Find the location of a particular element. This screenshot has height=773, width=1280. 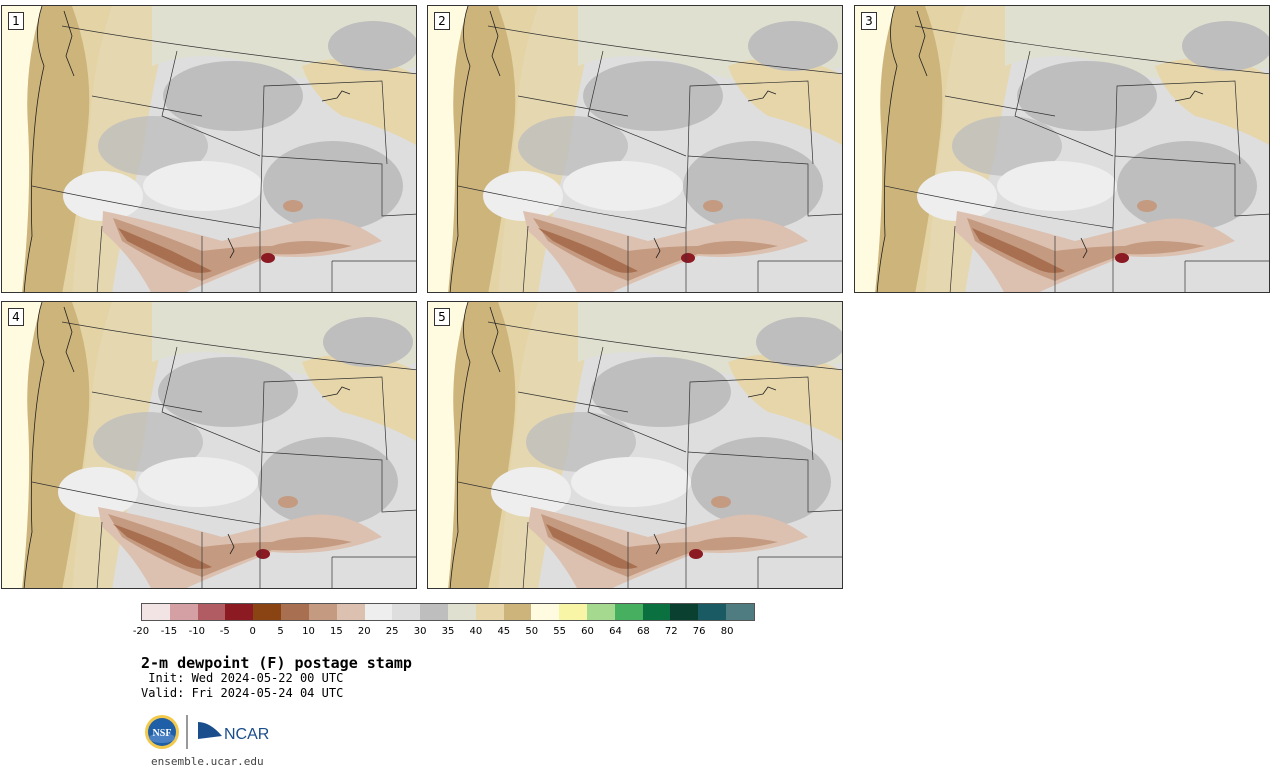

ncar-logo: NCAR is located at coordinates (233, 732).